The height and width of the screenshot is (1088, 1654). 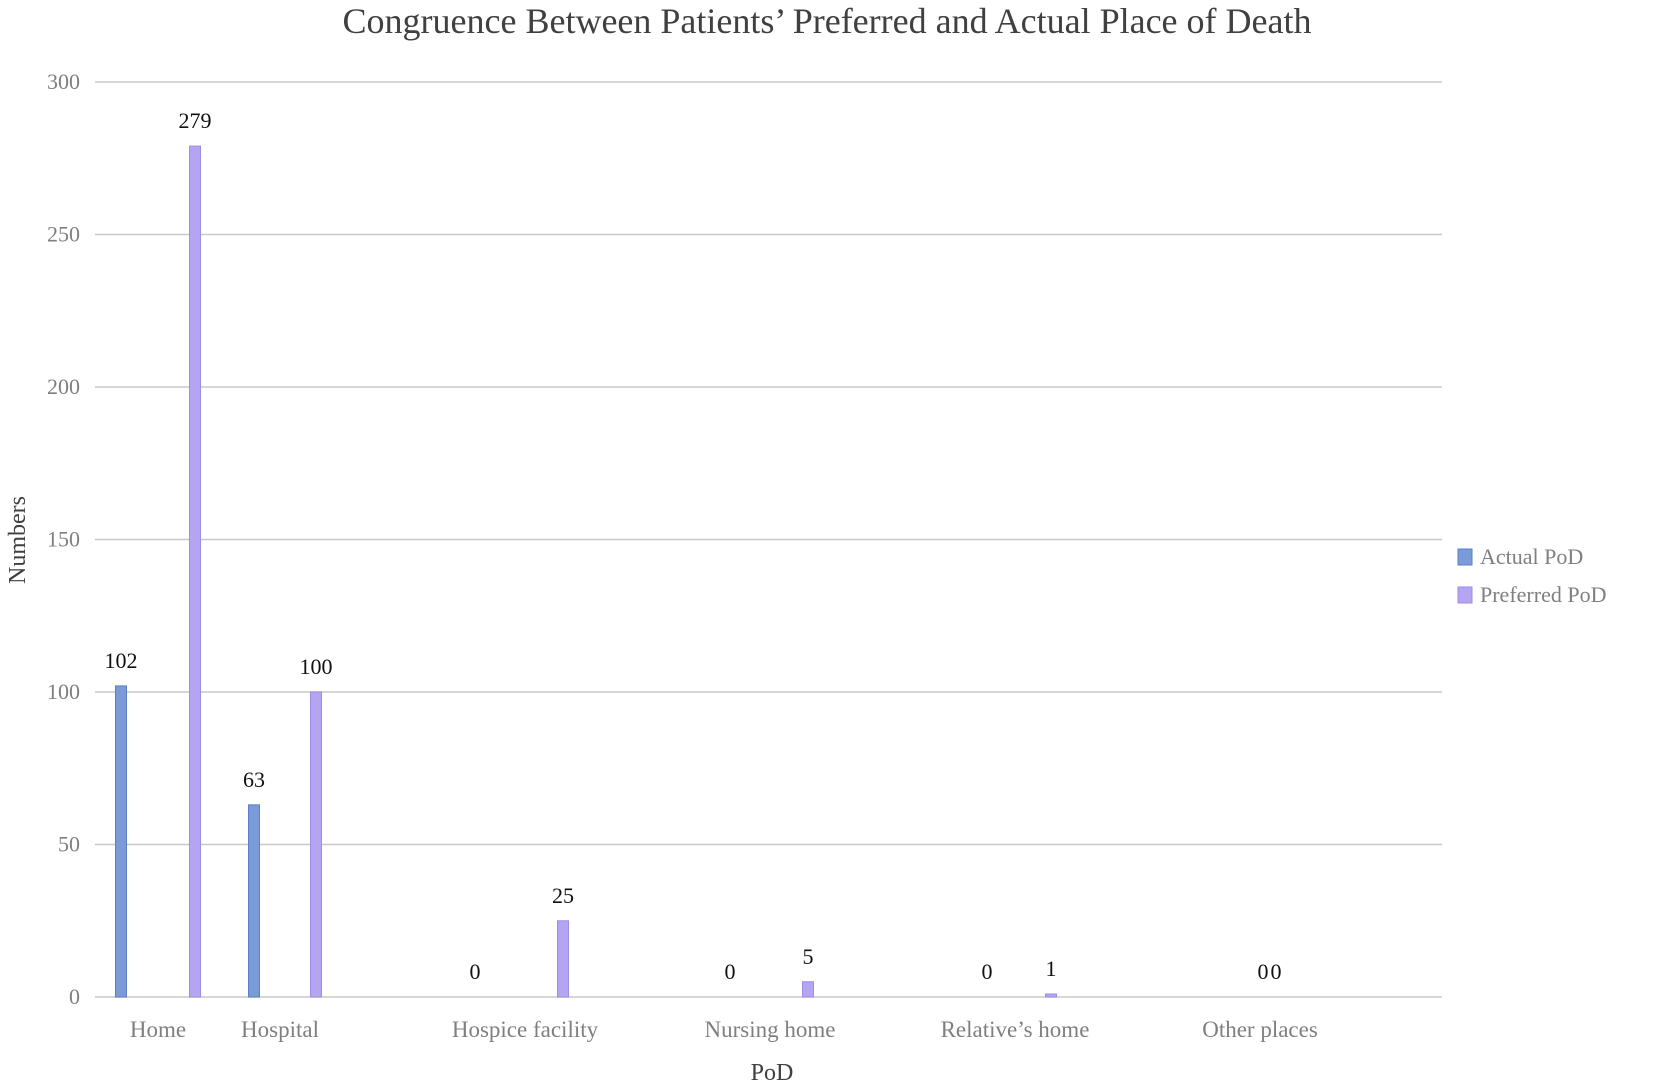 I want to click on y-tick-label: 150, so click(x=63, y=539).